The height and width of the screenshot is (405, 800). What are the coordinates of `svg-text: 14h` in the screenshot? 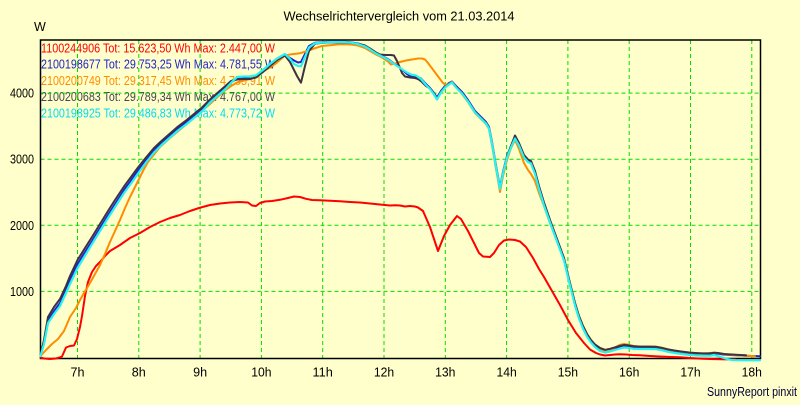 It's located at (506, 373).